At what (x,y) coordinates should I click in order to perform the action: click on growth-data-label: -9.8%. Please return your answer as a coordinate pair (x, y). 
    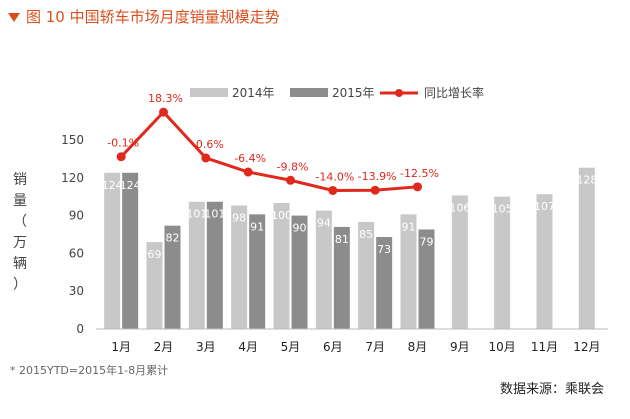
    Looking at the image, I should click on (293, 166).